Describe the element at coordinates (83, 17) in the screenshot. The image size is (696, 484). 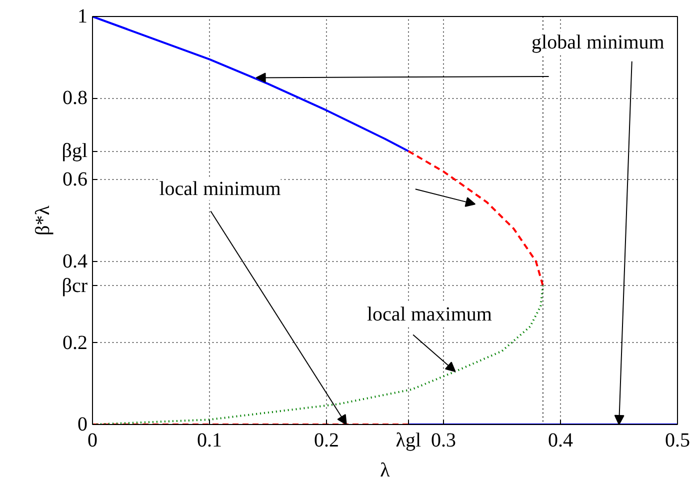
I see `y-tick-label: 1` at that location.